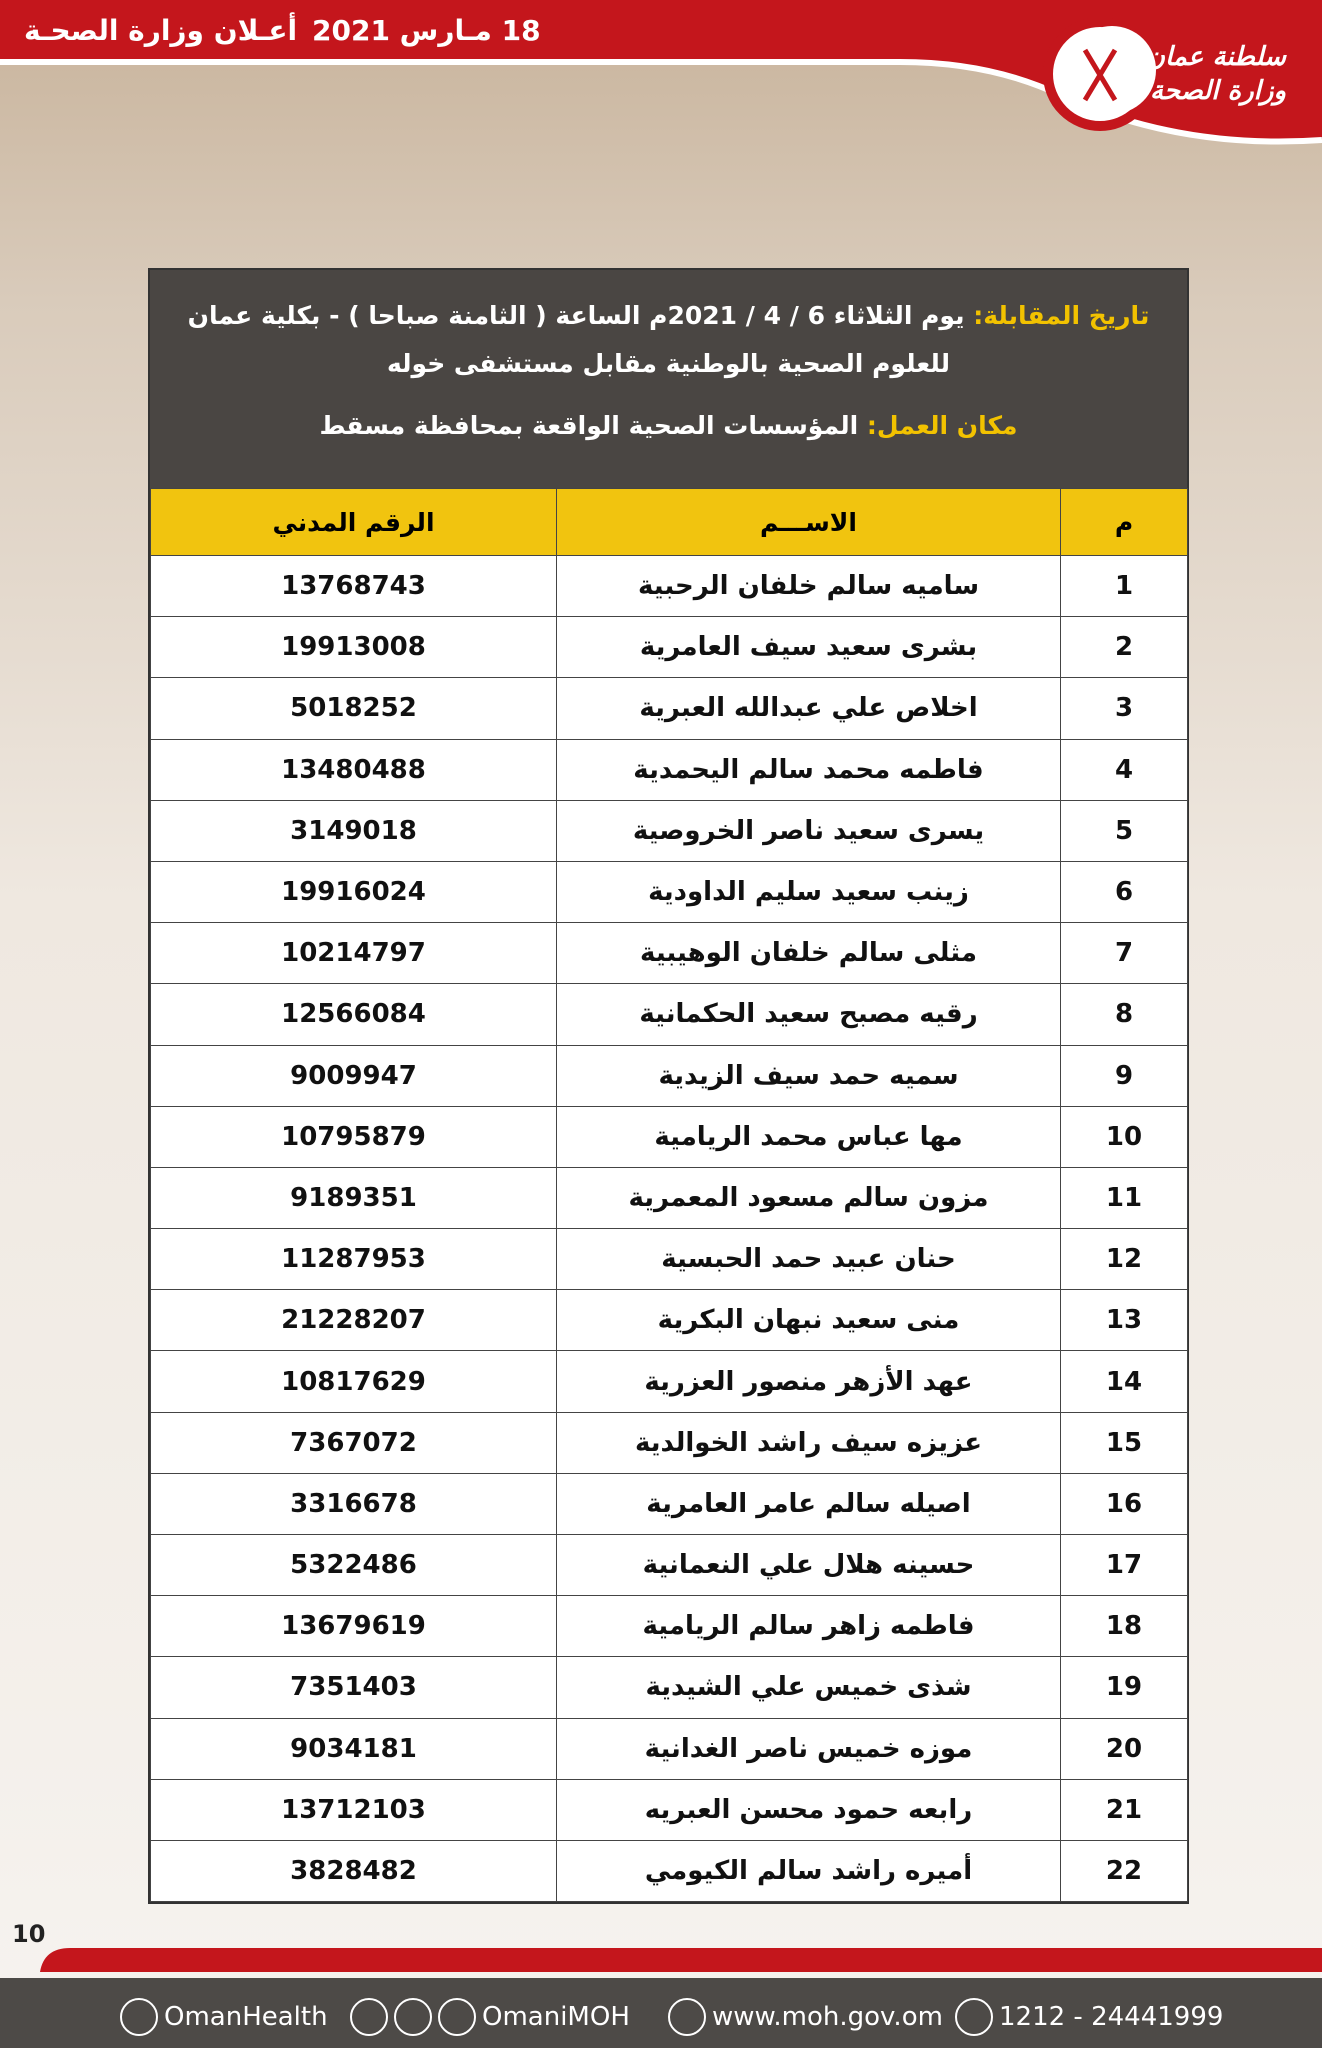  What do you see at coordinates (353, 1442) in the screenshot?
I see `civil-number: 7367072` at bounding box center [353, 1442].